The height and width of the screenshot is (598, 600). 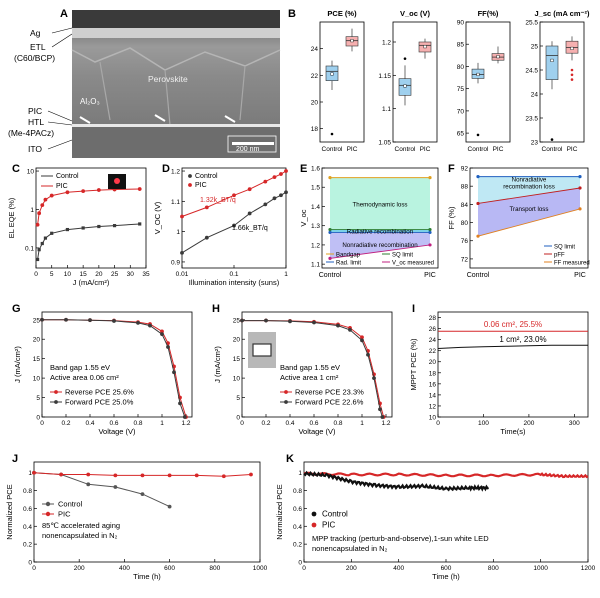 What do you see at coordinates (522, 339) in the screenshot?
I see `series-label-large-area: 1 cm², 23.0%` at bounding box center [522, 339].